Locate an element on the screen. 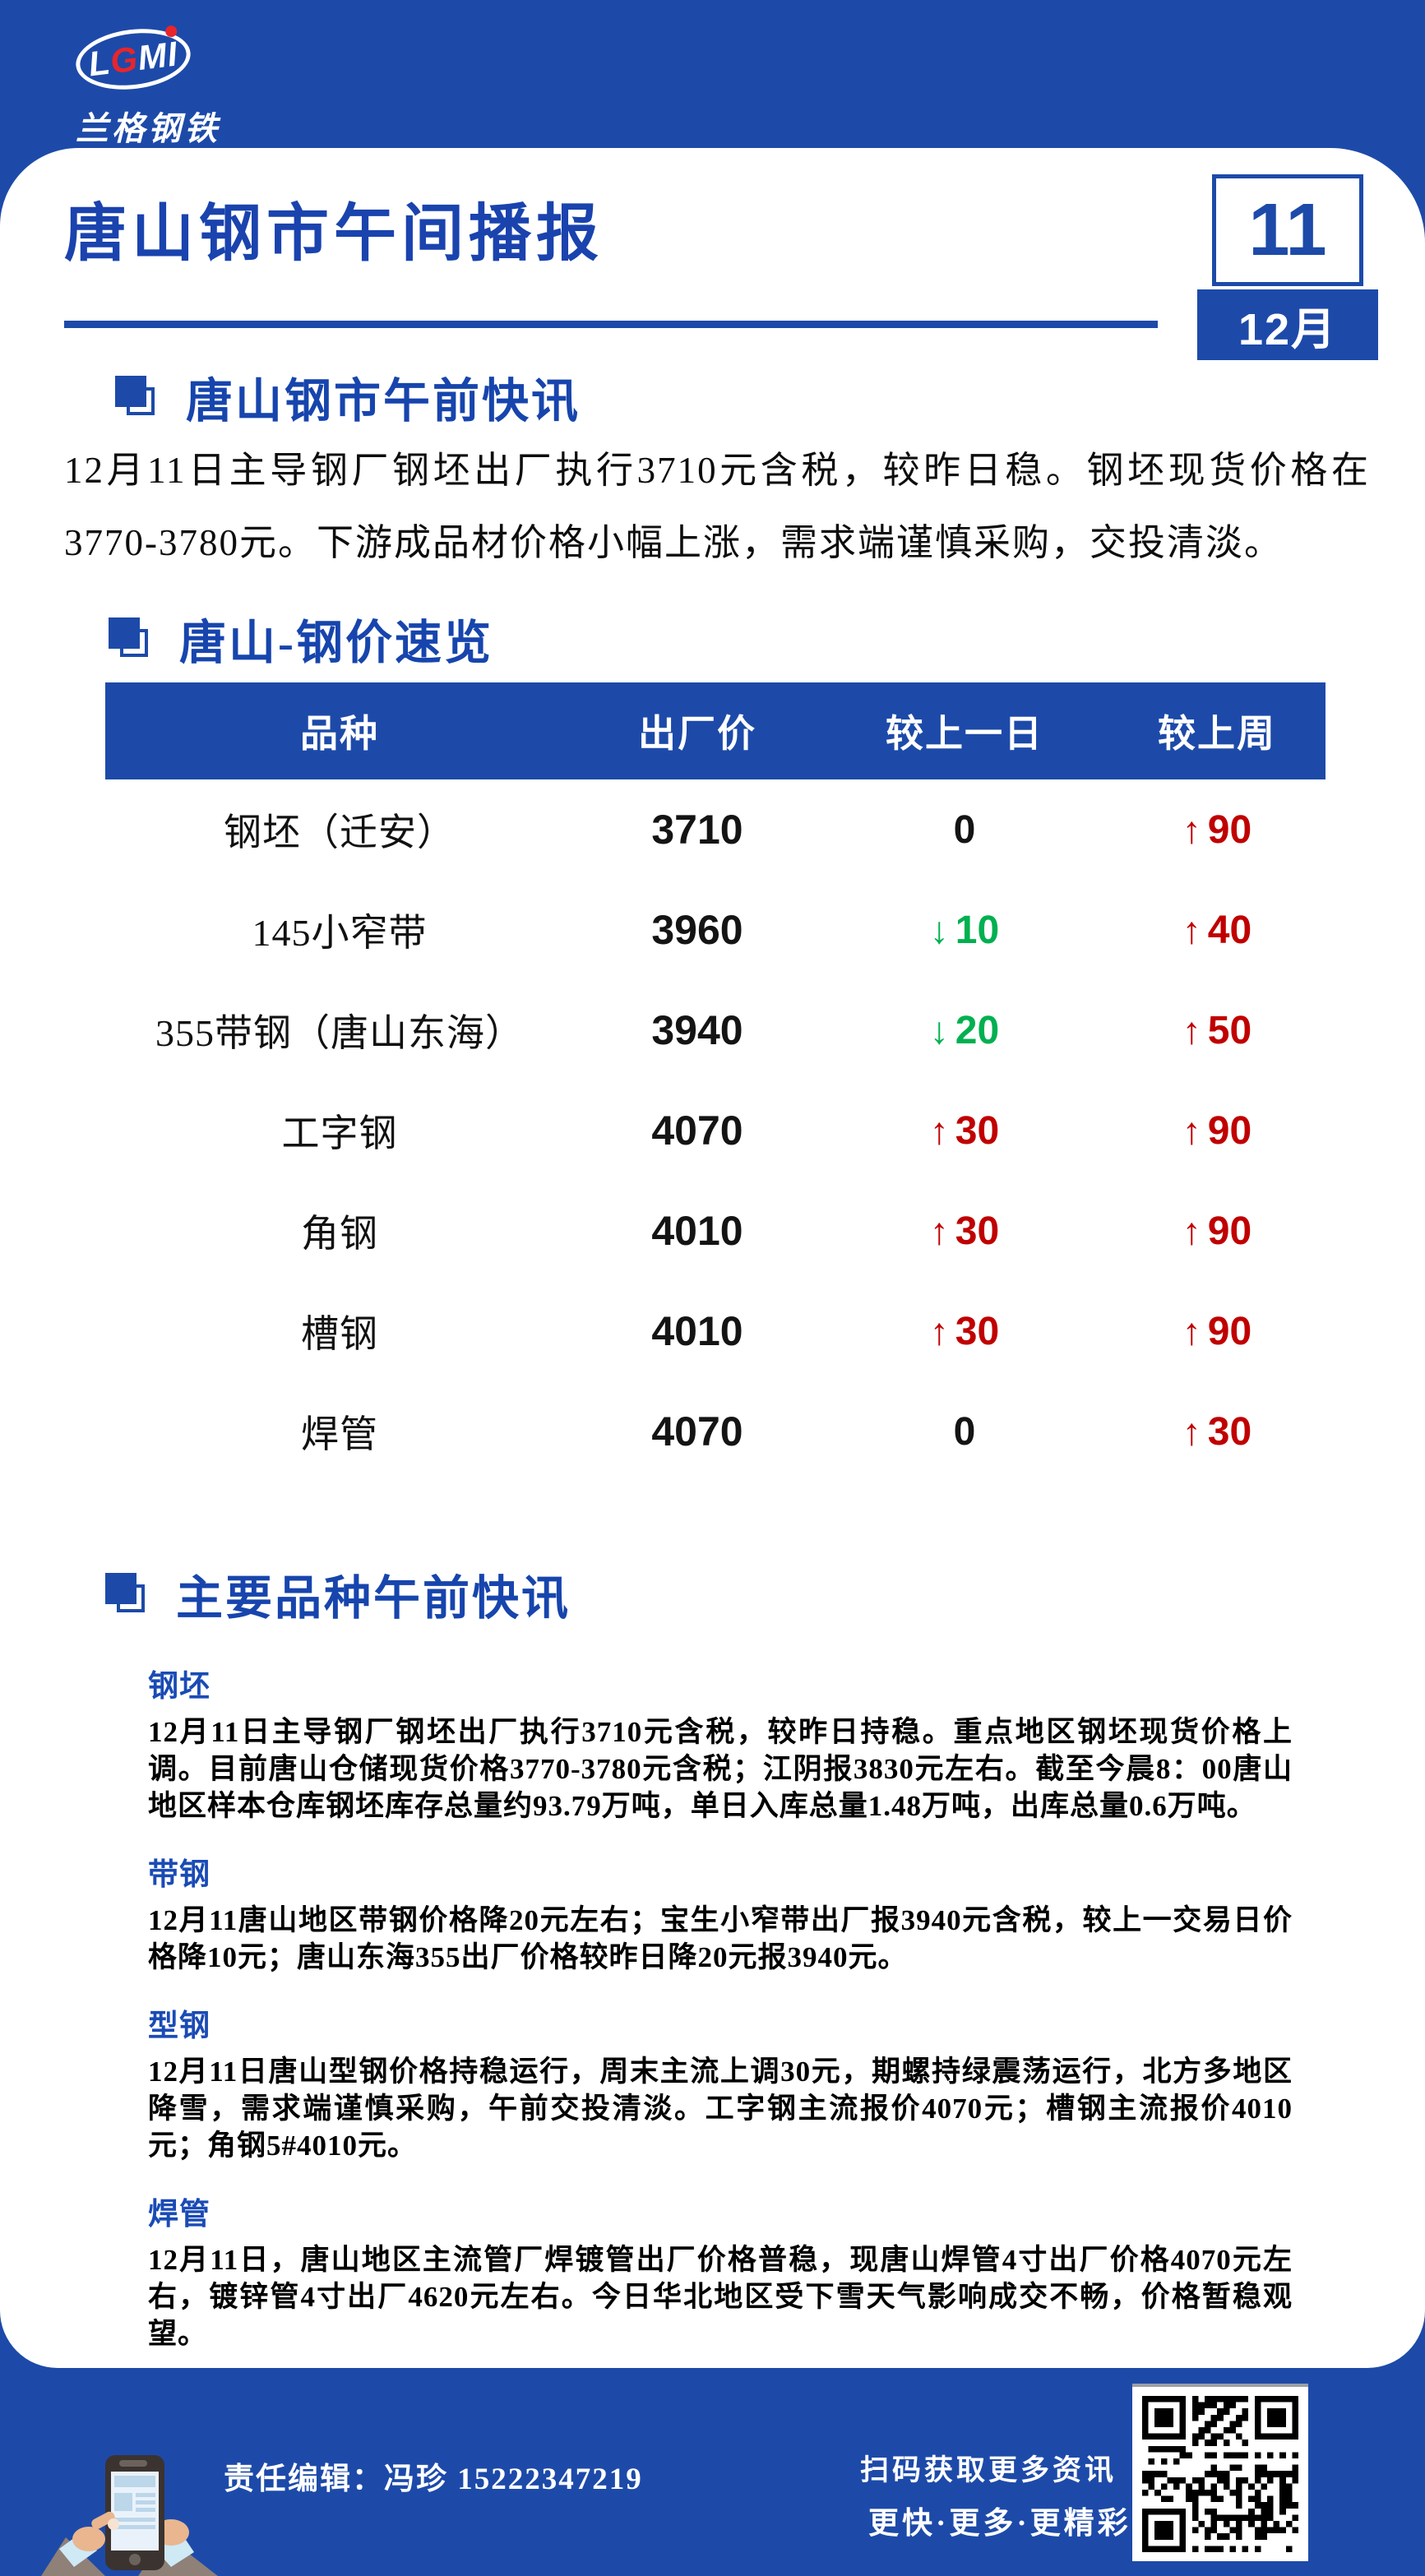  page-title: 唐山钢市午间播报 is located at coordinates (334, 234).